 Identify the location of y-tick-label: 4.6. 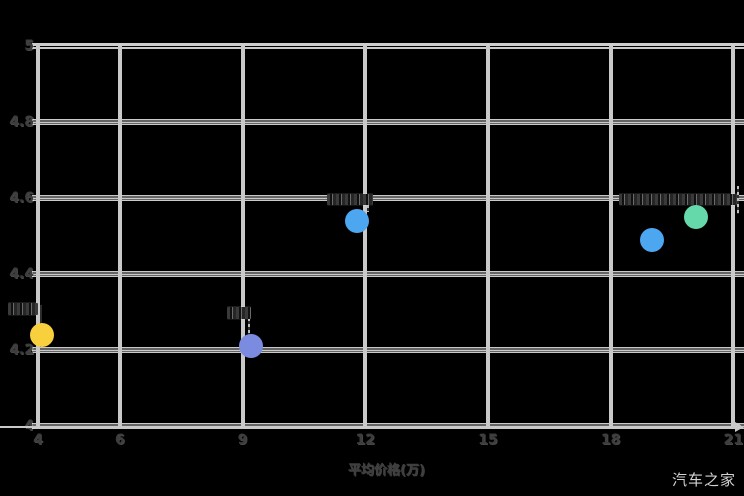
(21, 198).